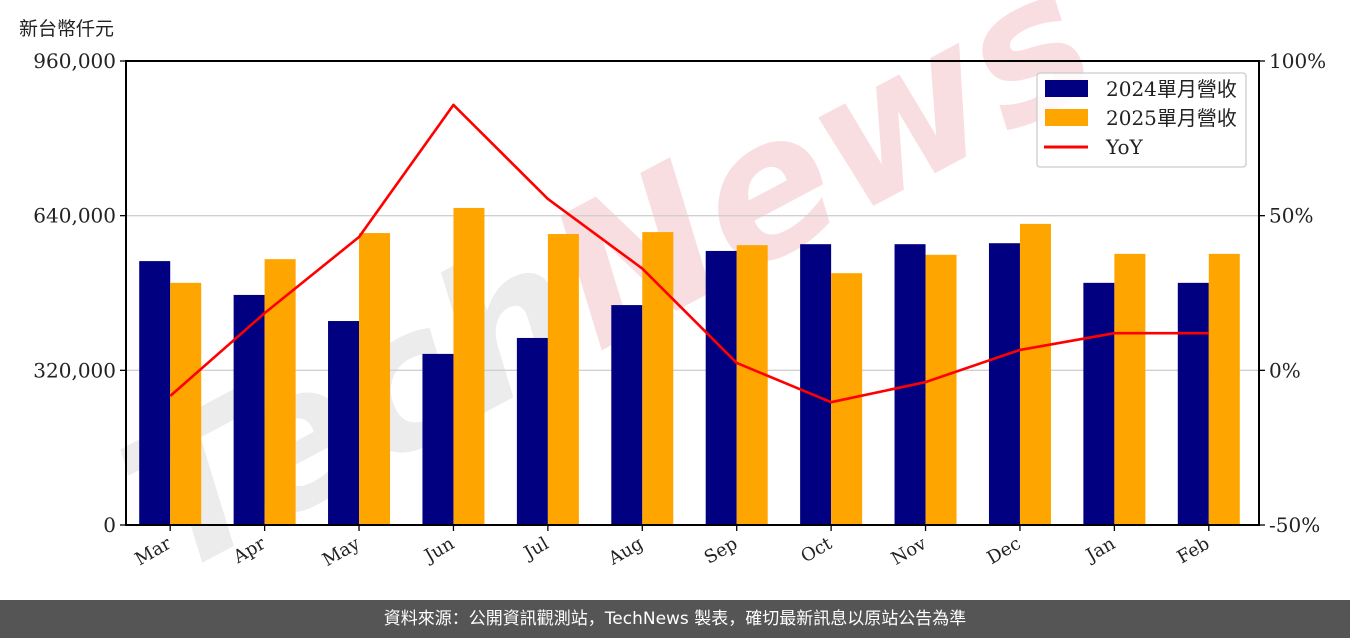  I want to click on y2-tick-label: 100%, so click(1297, 61).